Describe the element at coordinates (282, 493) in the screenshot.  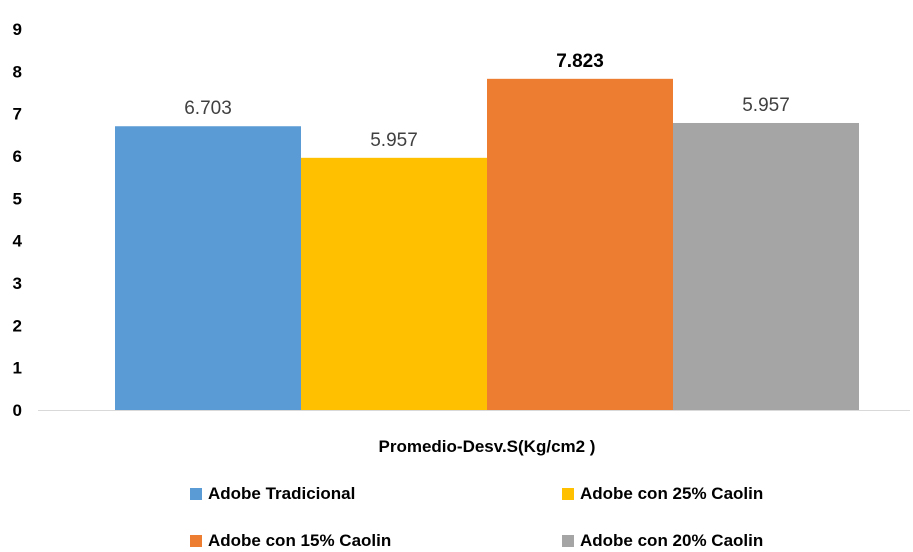
I see `legend-label: Adobe Tradicional` at that location.